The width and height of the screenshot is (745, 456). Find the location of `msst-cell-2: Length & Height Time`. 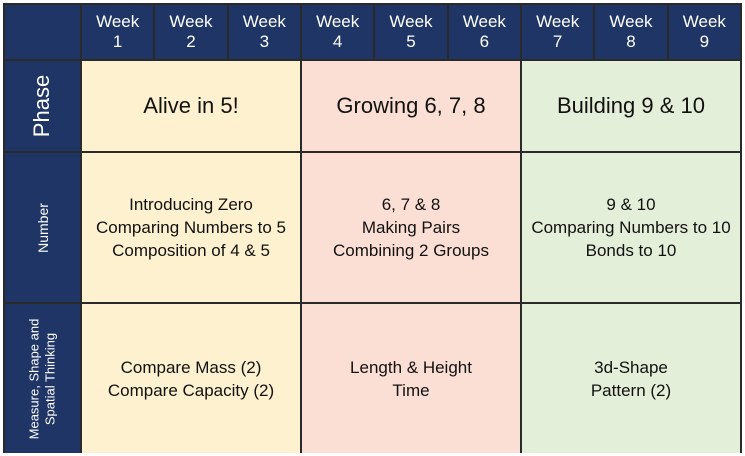

msst-cell-2: Length & Height Time is located at coordinates (411, 378).